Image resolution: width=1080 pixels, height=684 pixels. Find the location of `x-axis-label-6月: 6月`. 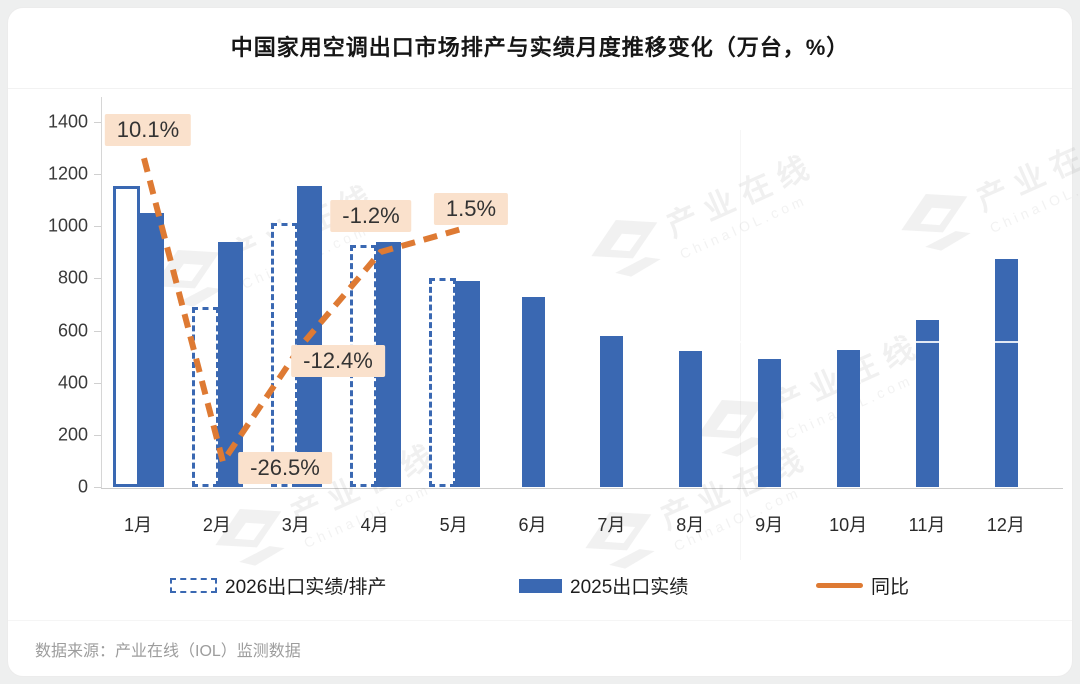

x-axis-label-6月: 6月 is located at coordinates (532, 525).